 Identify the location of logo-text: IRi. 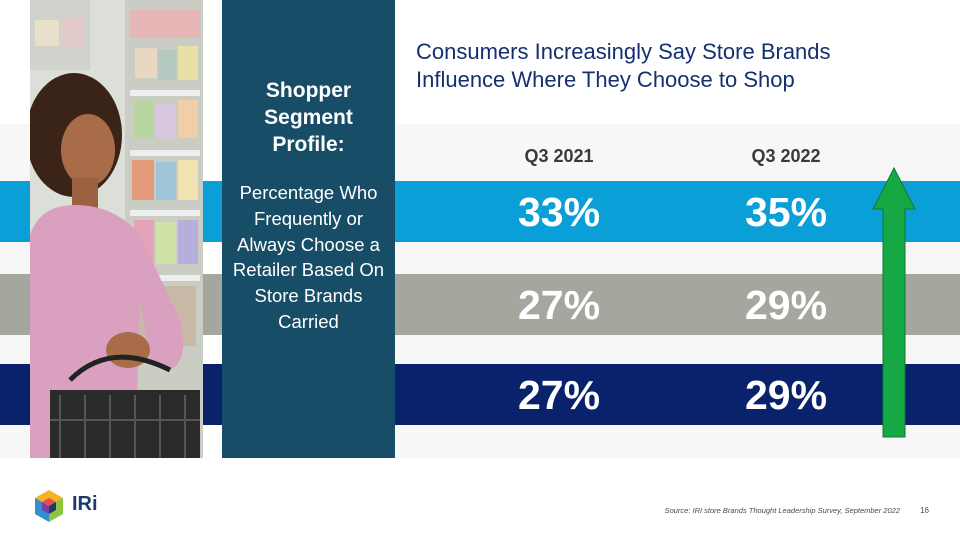
(85, 504).